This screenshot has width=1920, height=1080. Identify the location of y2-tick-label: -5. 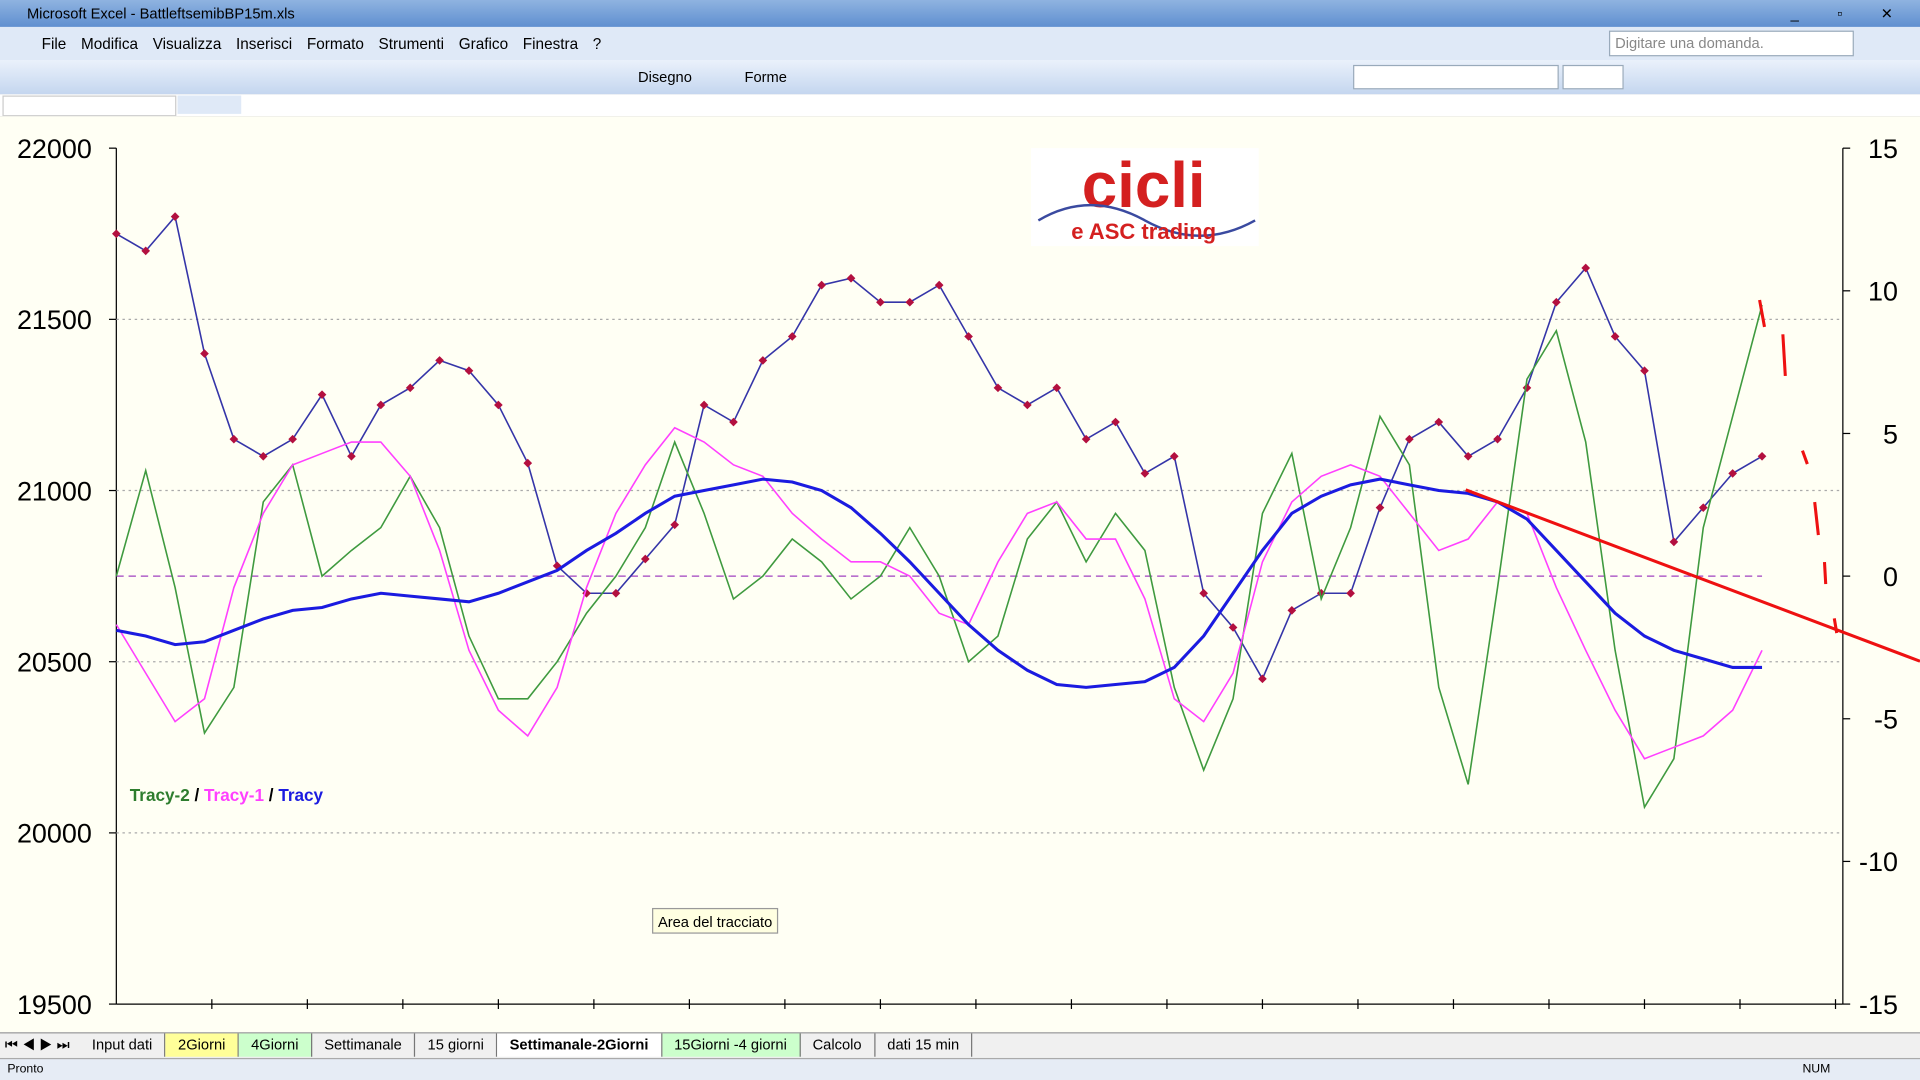
(1886, 720).